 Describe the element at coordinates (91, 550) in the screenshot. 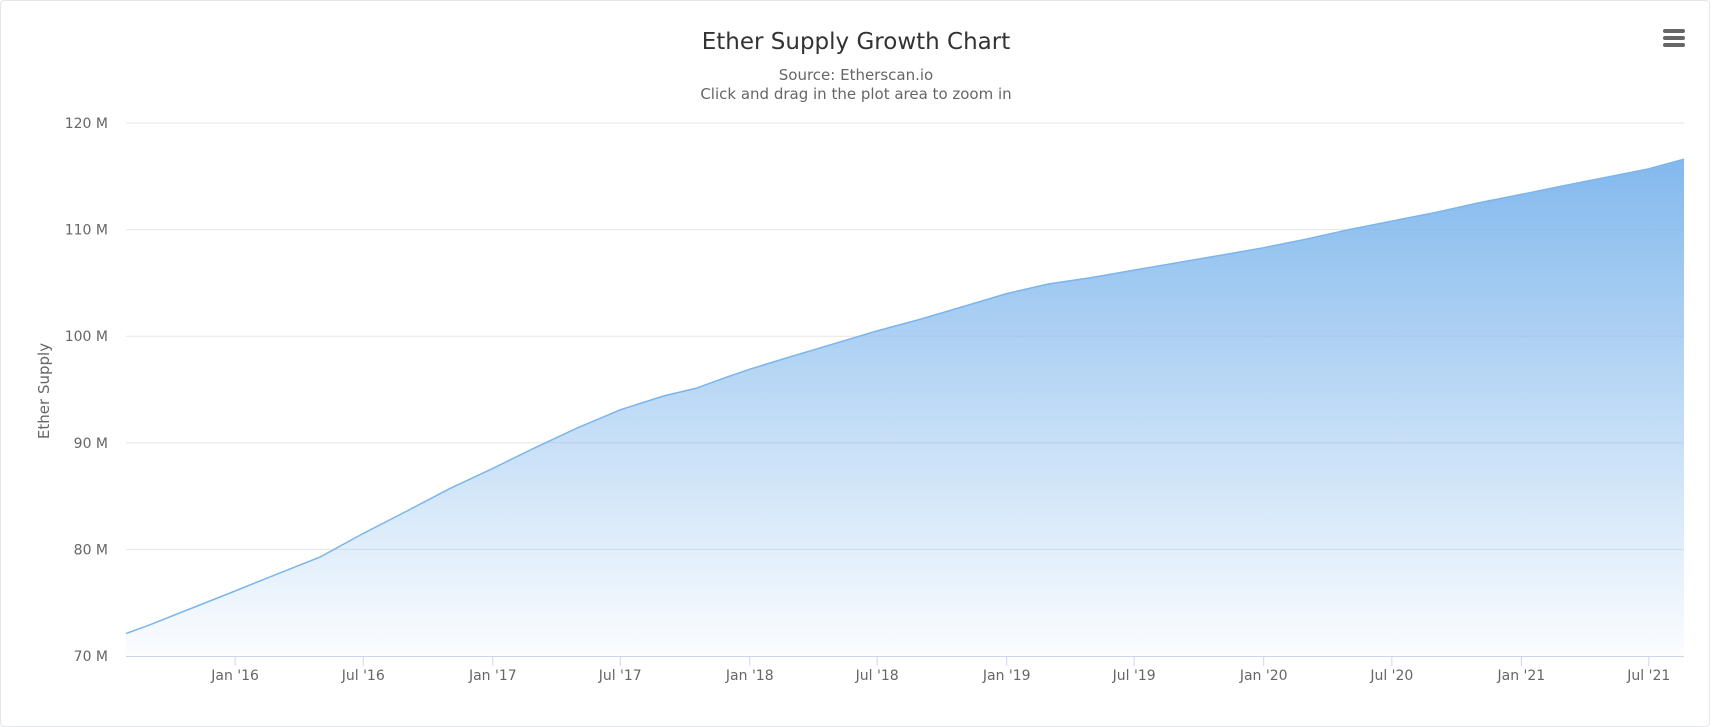

I see `y-tick-label: 80 M` at that location.